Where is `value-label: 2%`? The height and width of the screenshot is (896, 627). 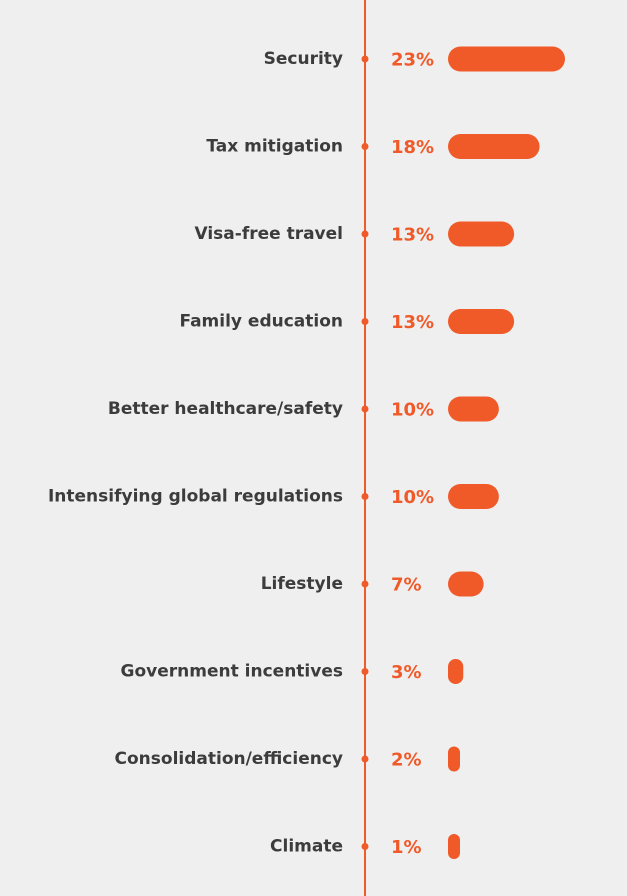
value-label: 2% is located at coordinates (406, 760).